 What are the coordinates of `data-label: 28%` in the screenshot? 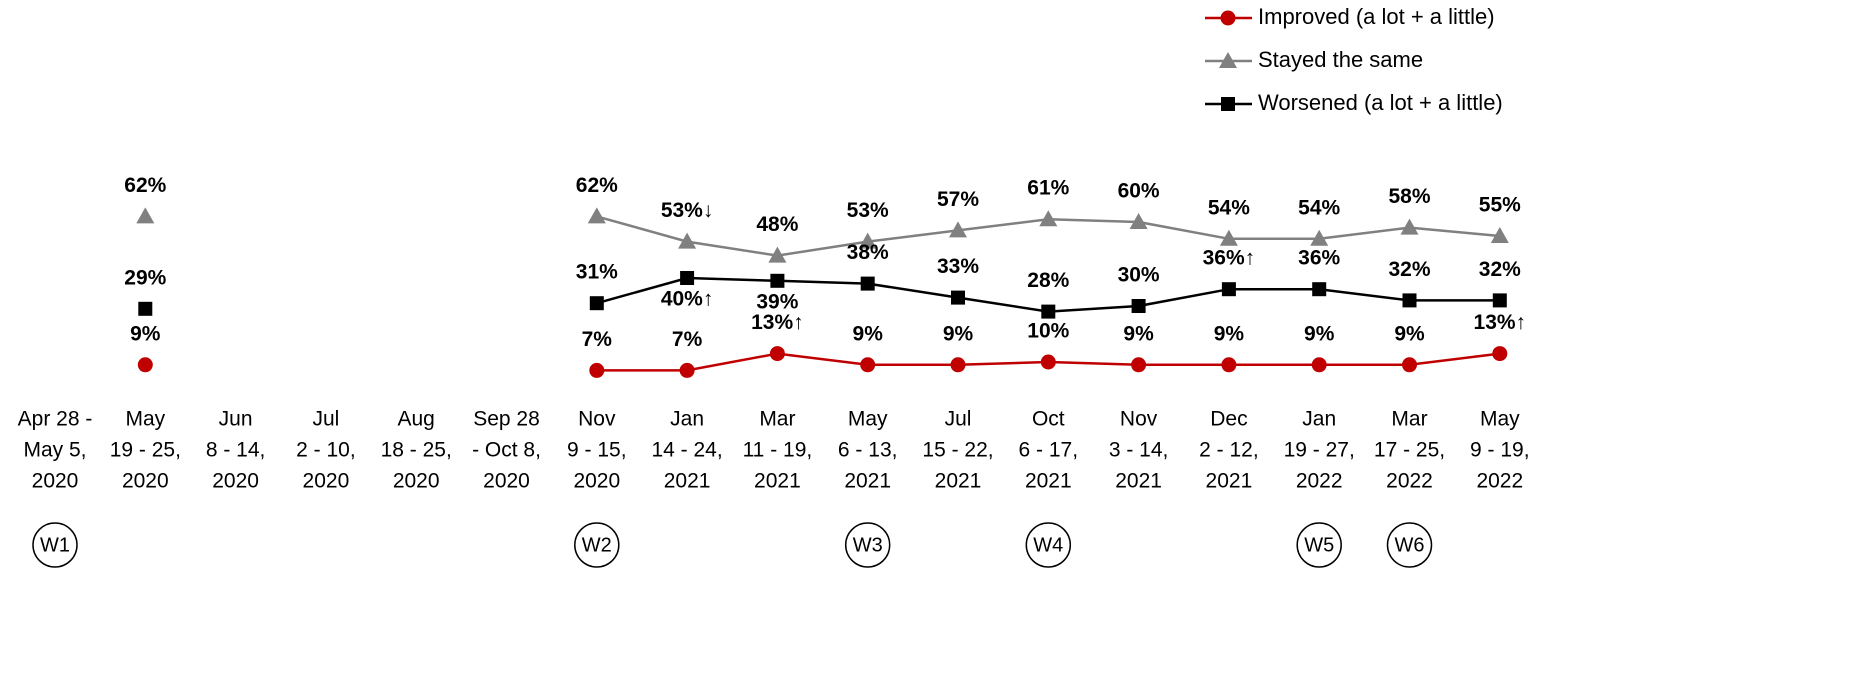 It's located at (1048, 280).